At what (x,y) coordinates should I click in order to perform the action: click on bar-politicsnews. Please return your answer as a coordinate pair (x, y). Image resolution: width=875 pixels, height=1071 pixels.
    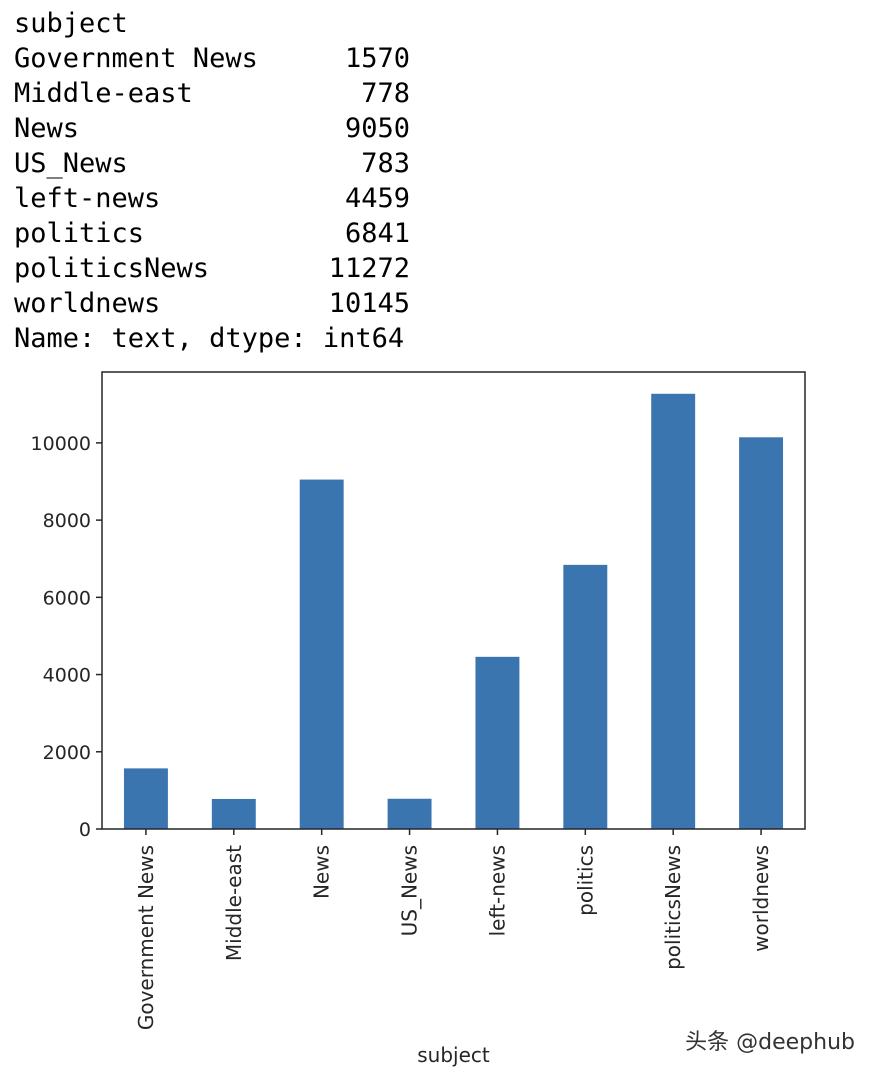
    Looking at the image, I should click on (673, 611).